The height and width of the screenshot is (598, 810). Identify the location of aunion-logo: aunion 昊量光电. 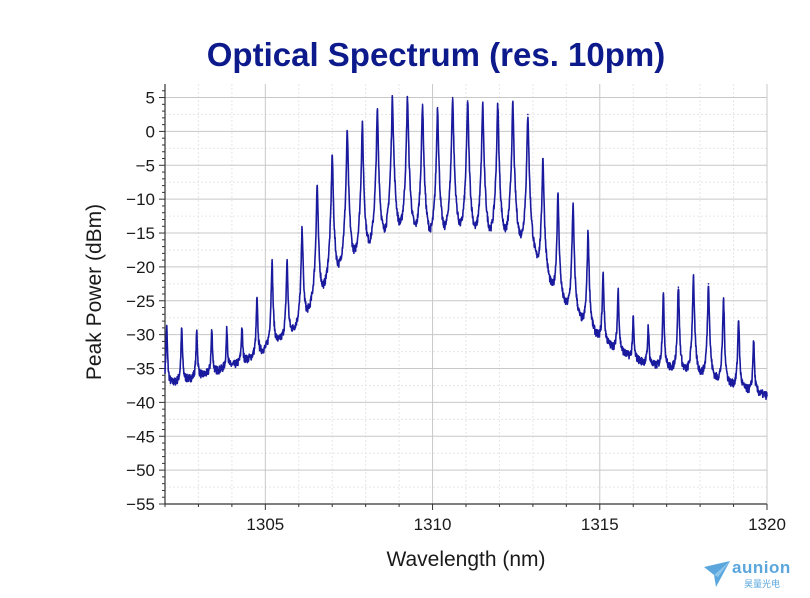
(754, 574).